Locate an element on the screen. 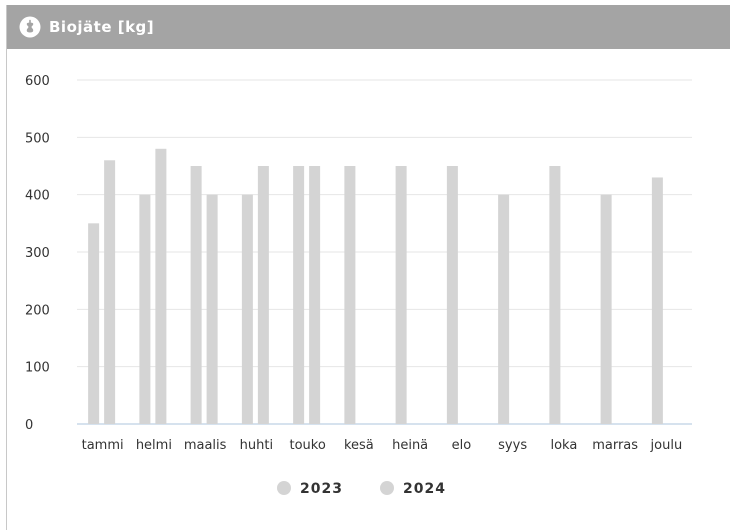 This screenshot has width=730, height=530. apple-core-icon is located at coordinates (30, 27).